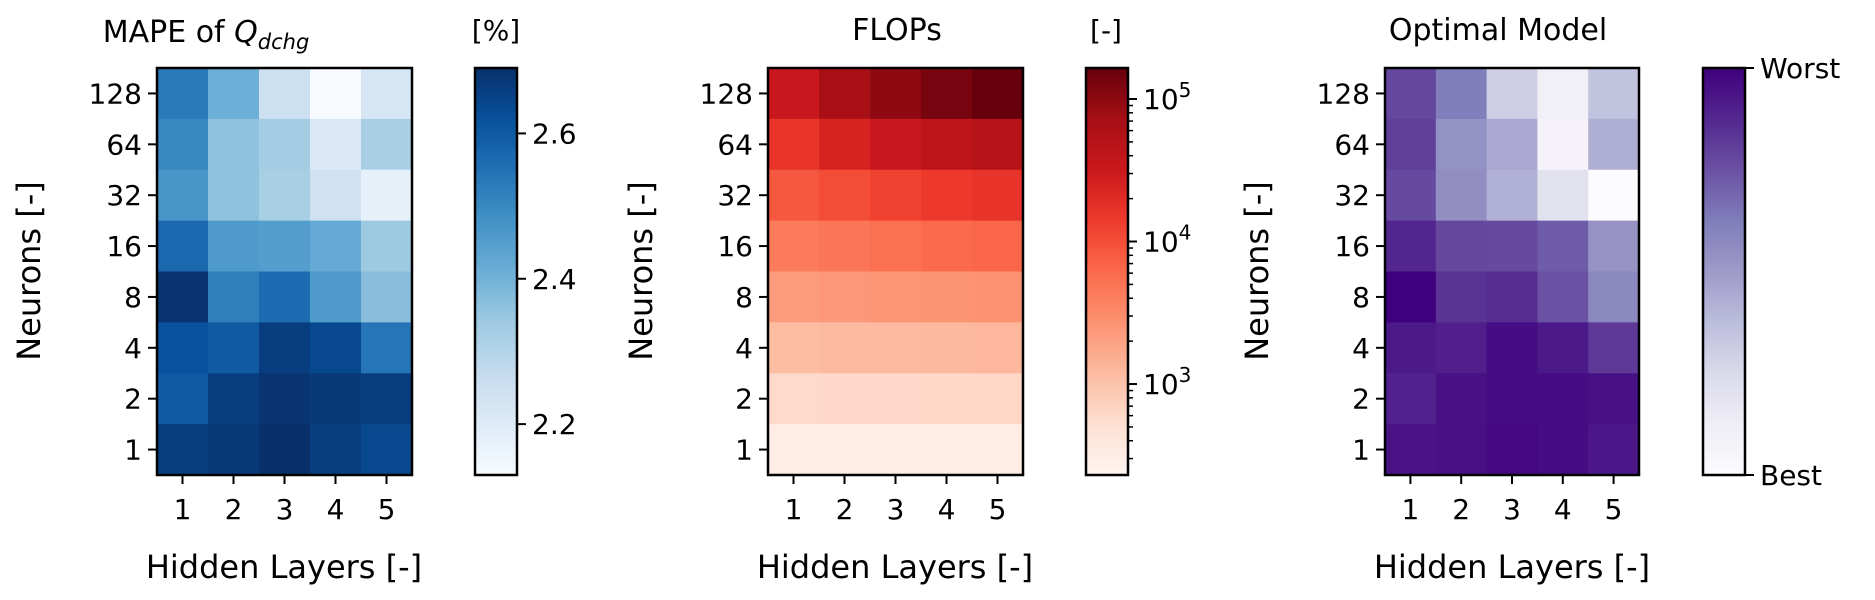 Image resolution: width=1875 pixels, height=600 pixels. Describe the element at coordinates (133, 348) in the screenshot. I see `mape-y-tick-label: 4` at that location.